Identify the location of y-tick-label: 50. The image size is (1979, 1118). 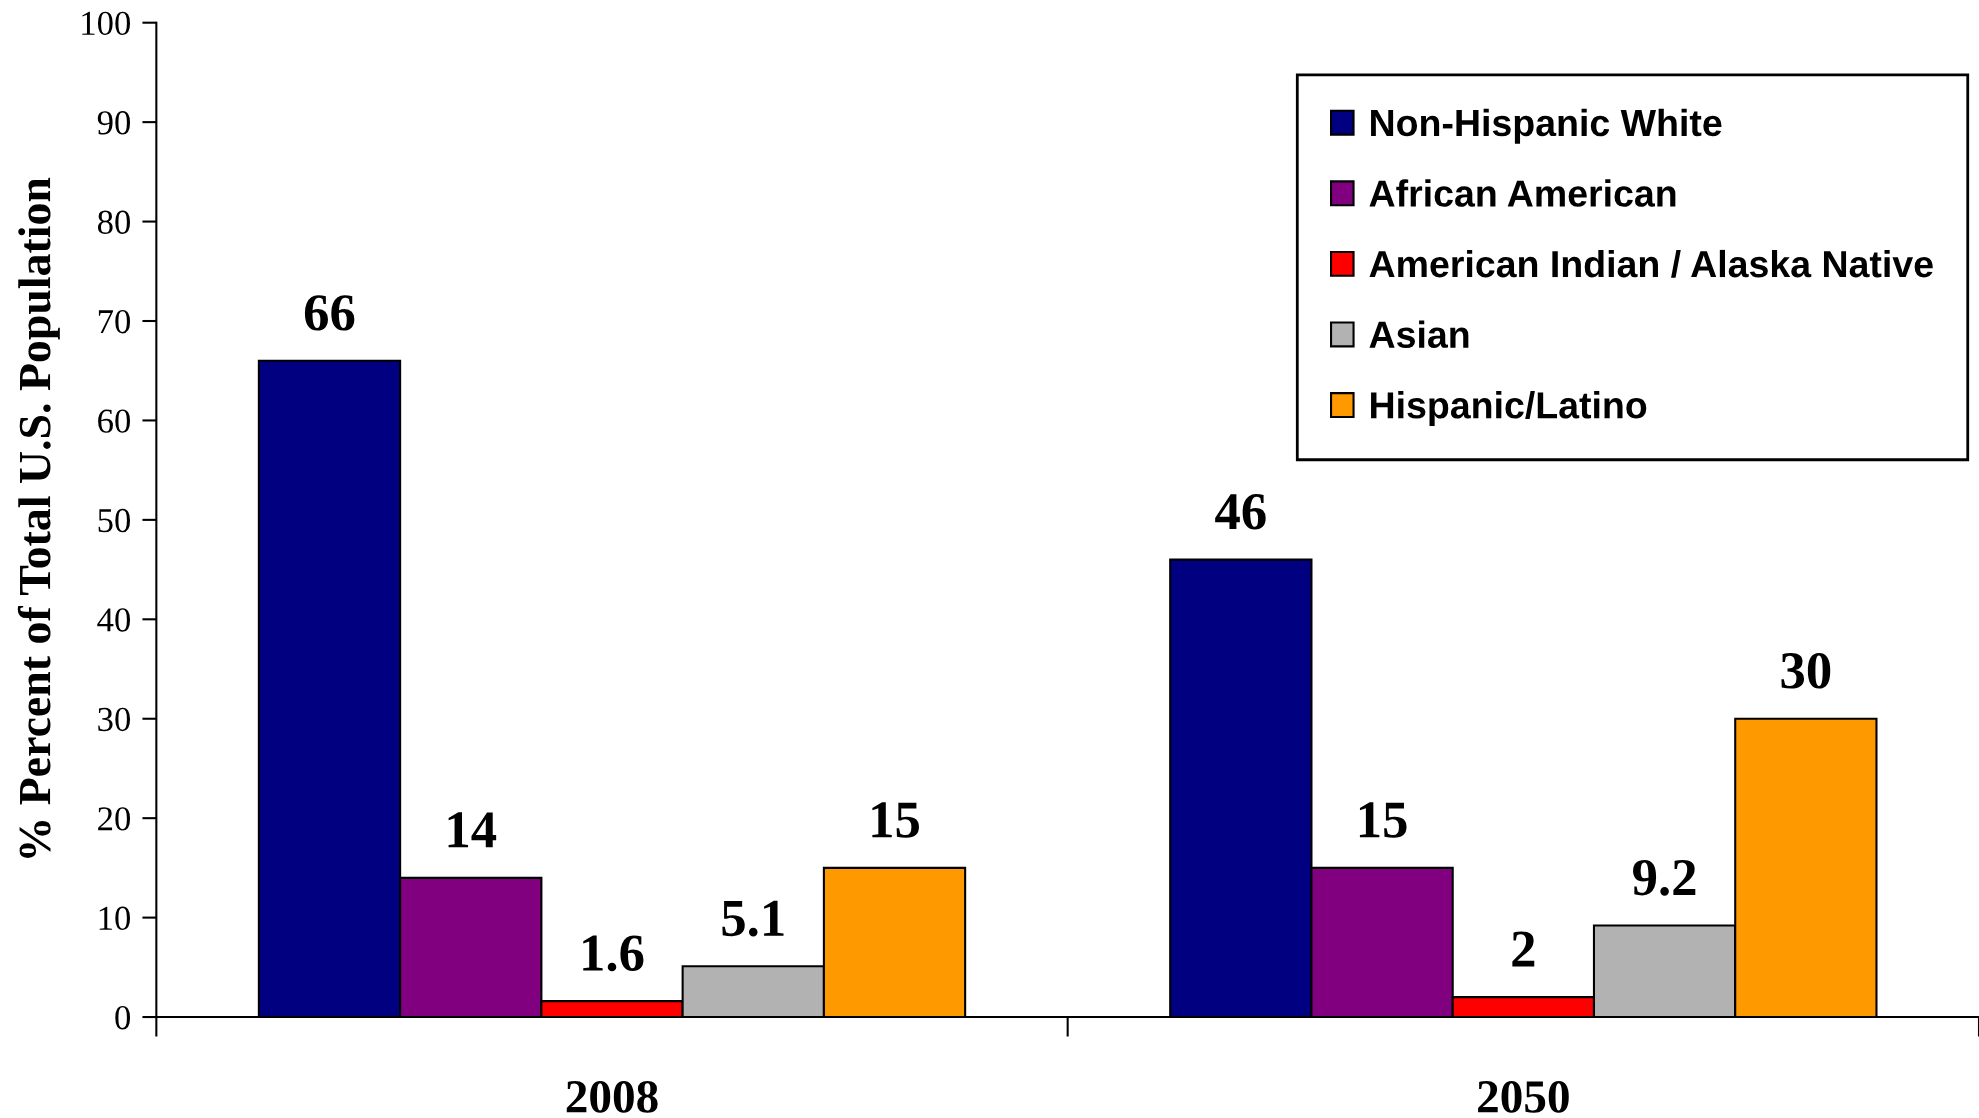
(114, 520).